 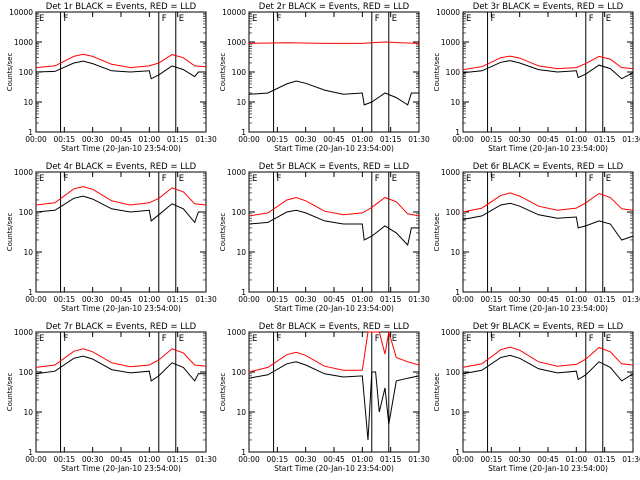 I want to click on panel-title: Det 7r BLACK = Events, RED = LLD, so click(x=121, y=327).